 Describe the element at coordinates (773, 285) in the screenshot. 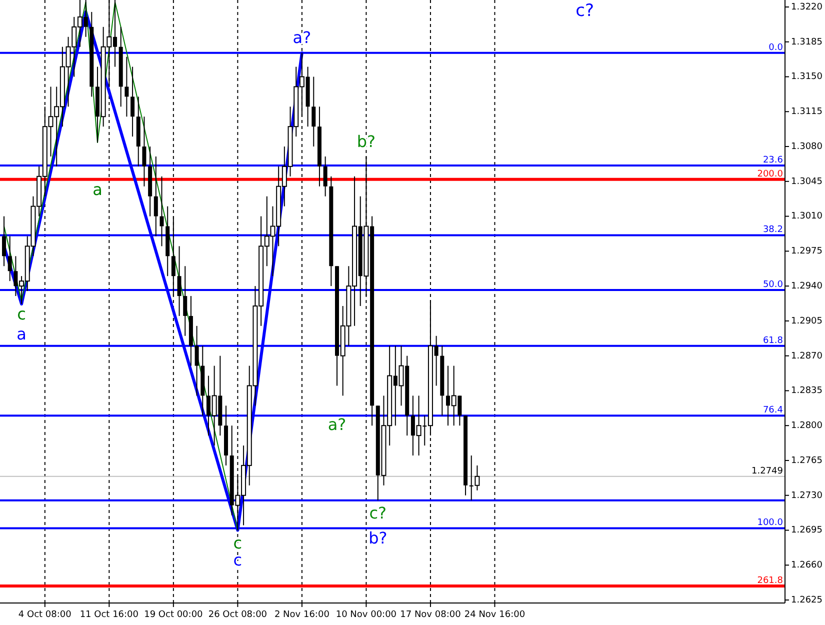

I see `annotation: 50.0` at that location.